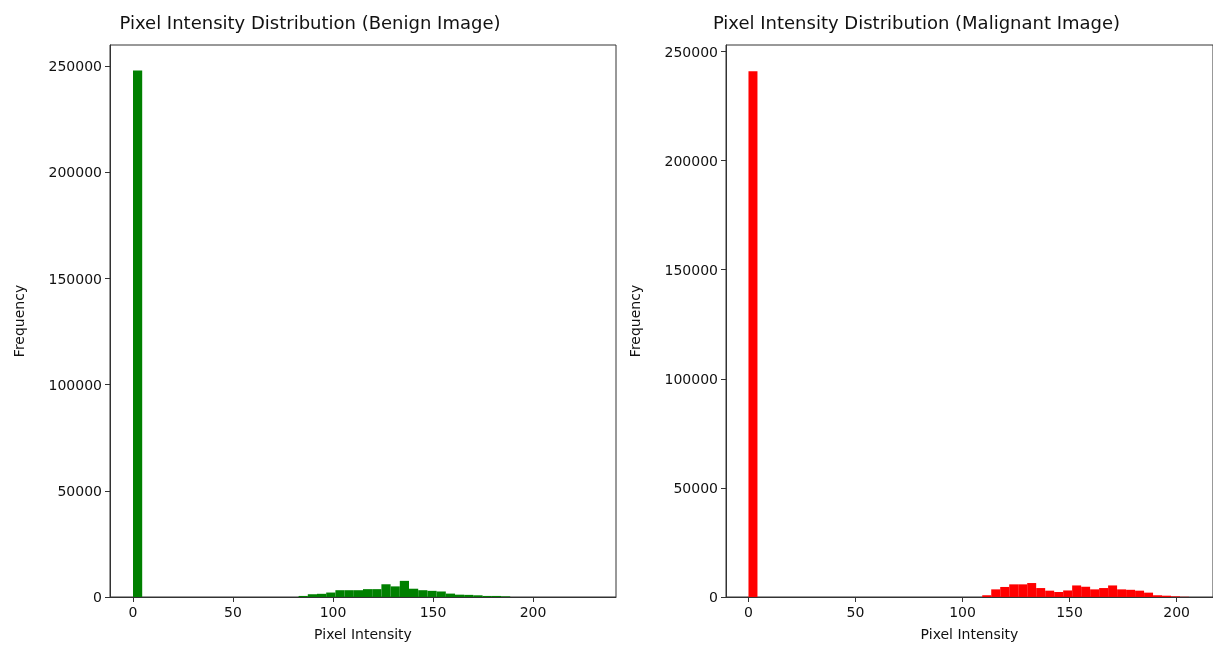  What do you see at coordinates (310, 22) in the screenshot?
I see `chart-title: Pixel Intensity Distribution (Benign Image)` at bounding box center [310, 22].